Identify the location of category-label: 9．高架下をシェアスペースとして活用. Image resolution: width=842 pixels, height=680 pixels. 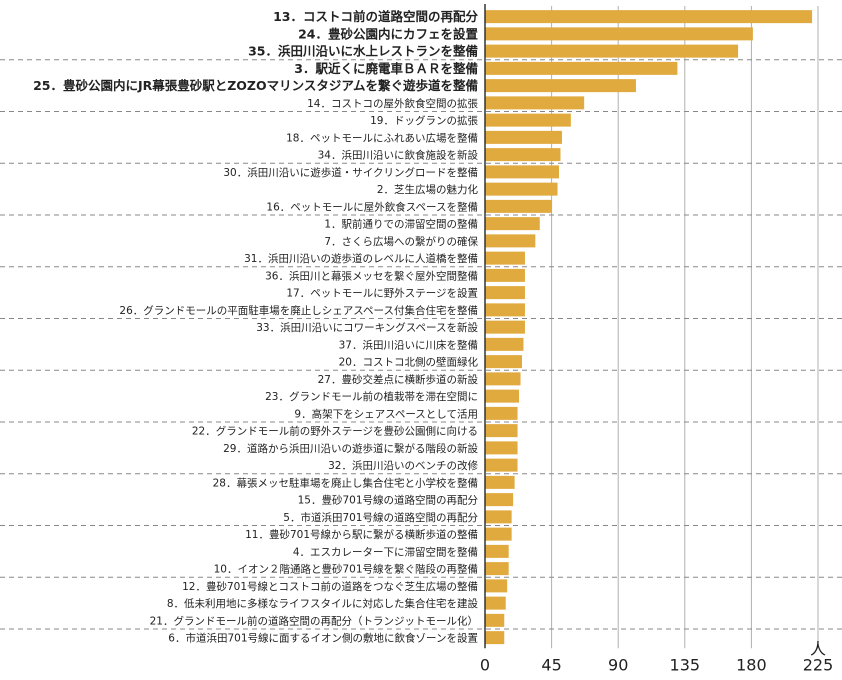
(386, 413).